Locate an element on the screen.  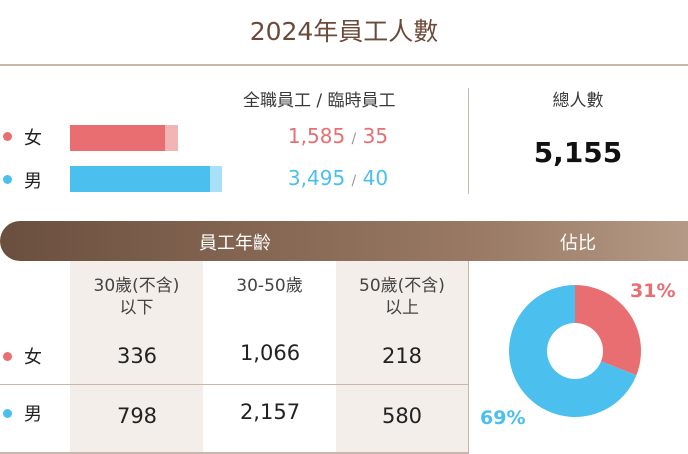
male-ratio: 3,495 / 40 is located at coordinates (338, 178).